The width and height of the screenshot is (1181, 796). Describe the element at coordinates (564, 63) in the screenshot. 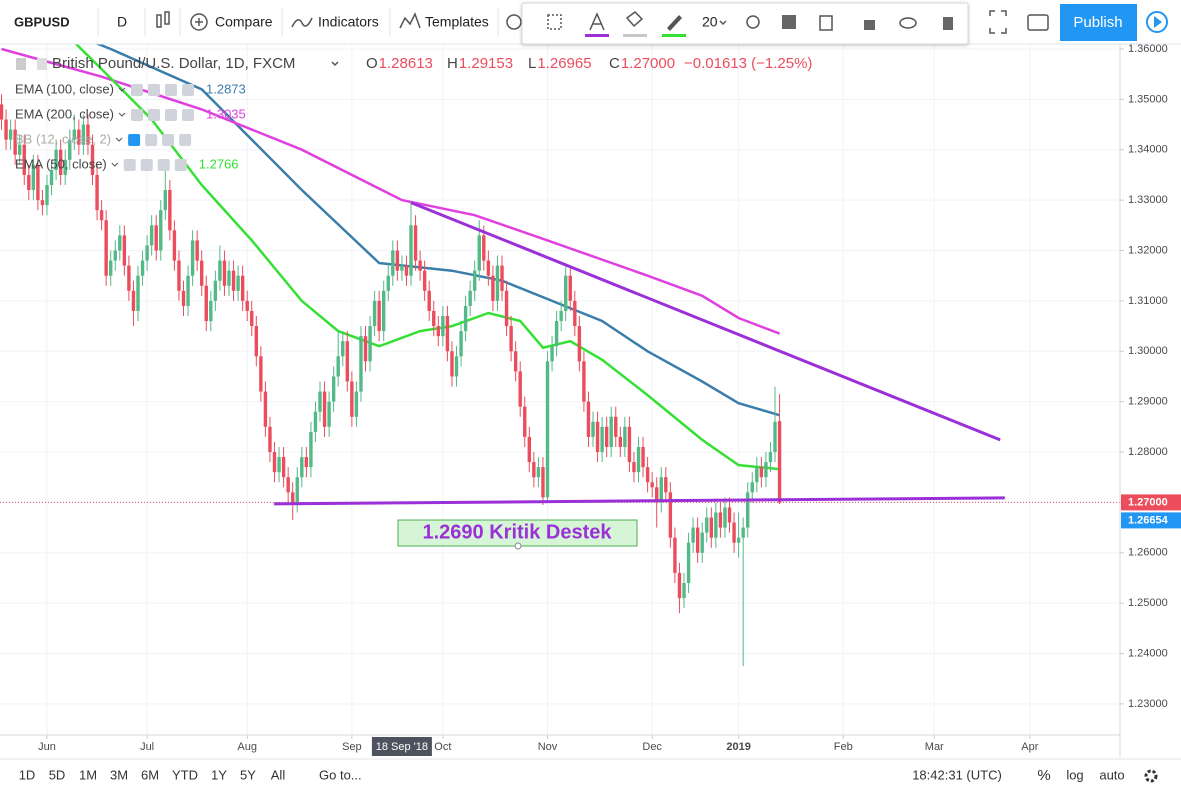

I see `ohlc-value: 1.26965` at that location.